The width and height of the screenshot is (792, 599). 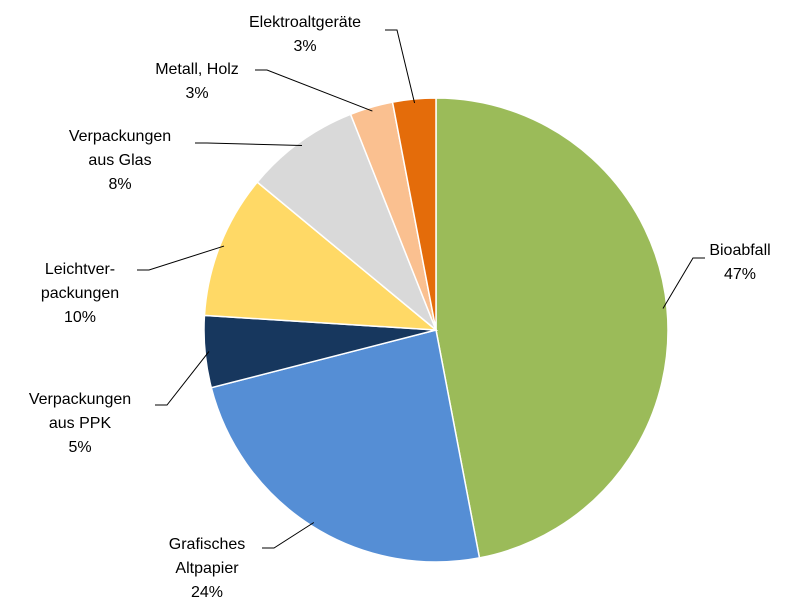 I want to click on slice-label: Metall, Holz, so click(x=197, y=69).